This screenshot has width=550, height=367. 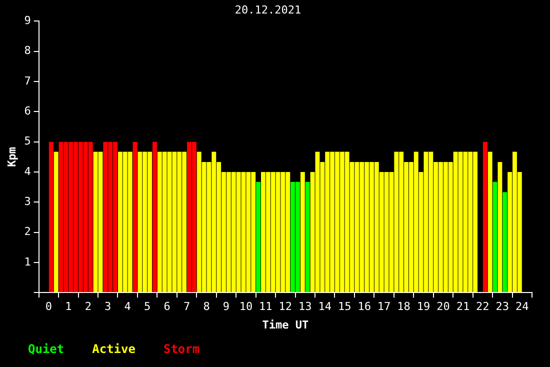 I want to click on x-tick-label: 1, so click(x=68, y=307).